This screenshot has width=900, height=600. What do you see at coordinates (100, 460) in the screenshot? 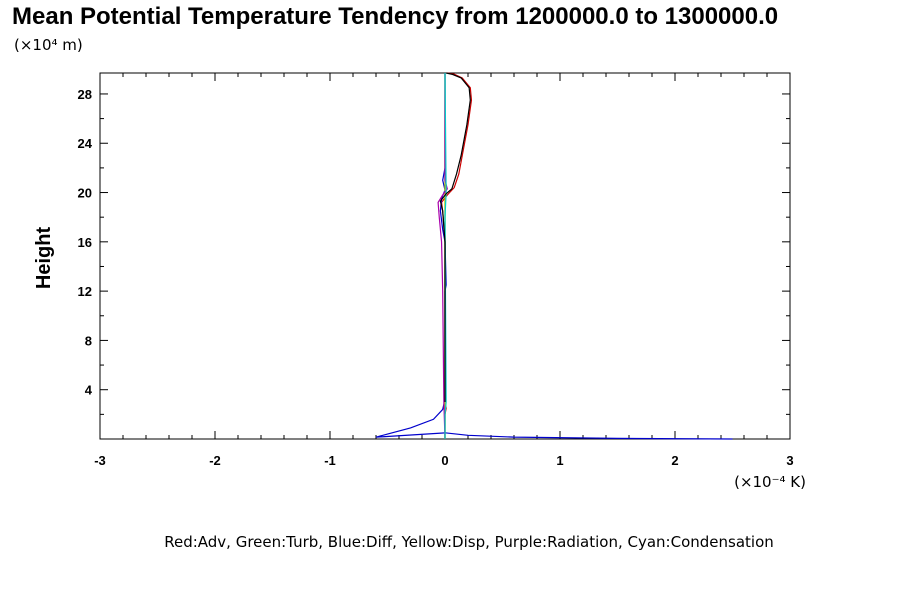
I see `x-tick-label: -3` at bounding box center [100, 460].